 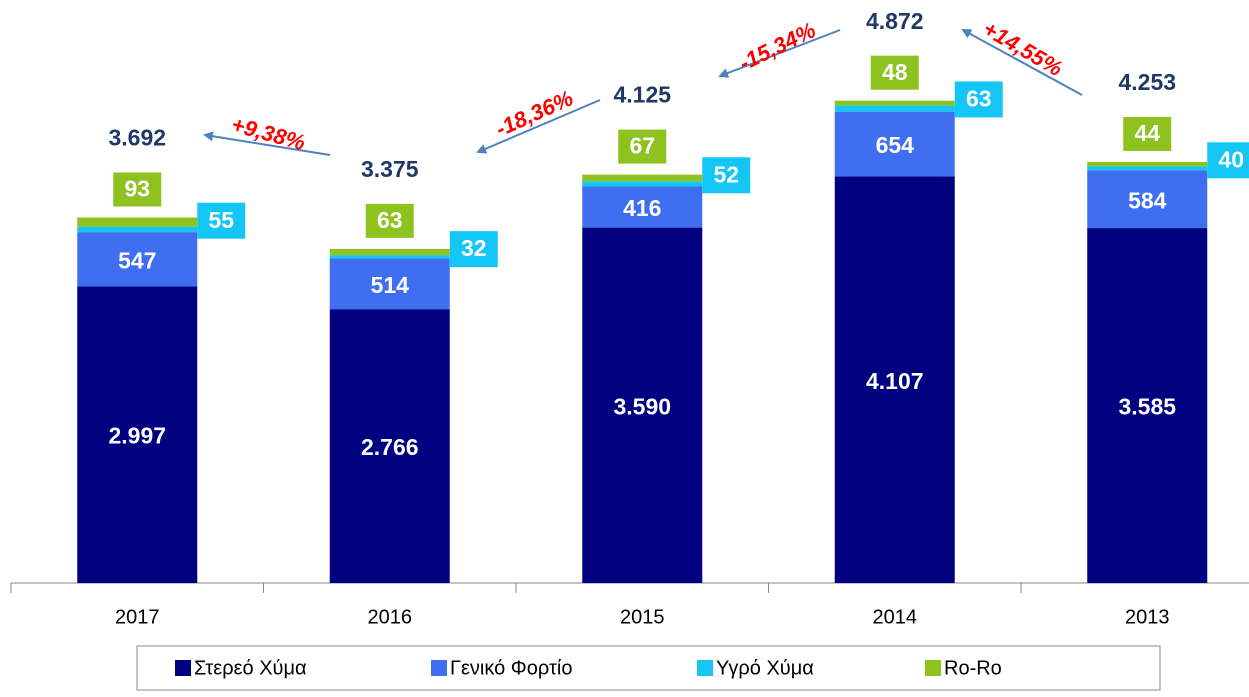 I want to click on legend-box, so click(x=648, y=668).